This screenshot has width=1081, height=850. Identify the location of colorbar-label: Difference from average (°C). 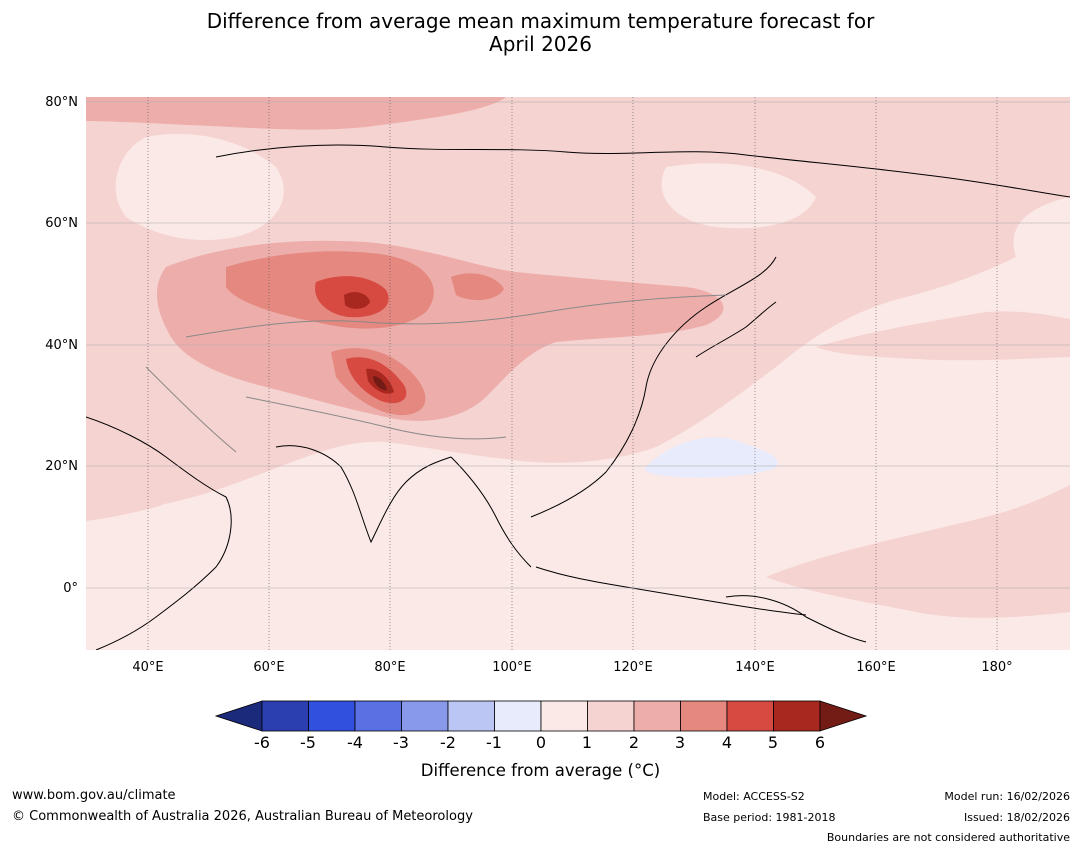
(540, 770).